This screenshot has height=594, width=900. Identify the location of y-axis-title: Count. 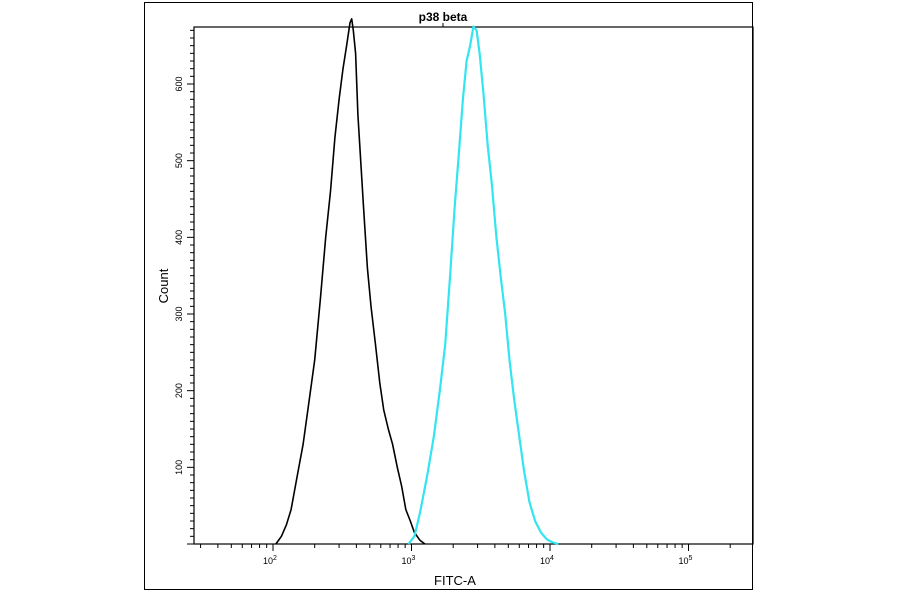
(163, 285).